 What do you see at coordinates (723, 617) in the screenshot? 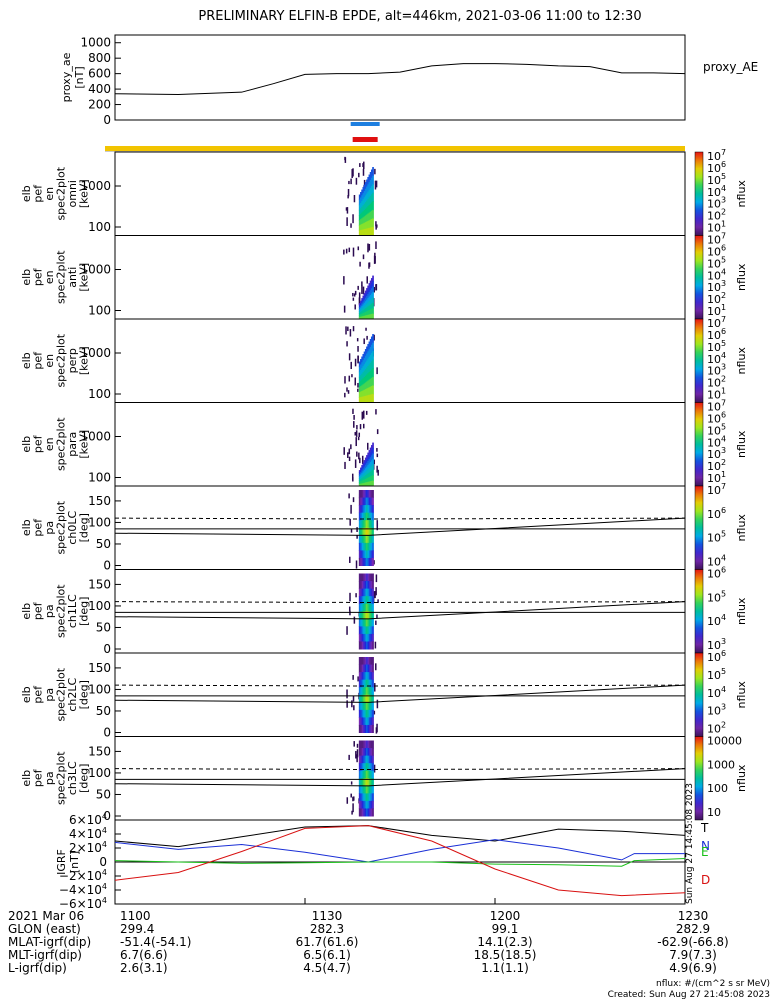
I see `colorbar-tick-exponent: 4` at bounding box center [723, 617].